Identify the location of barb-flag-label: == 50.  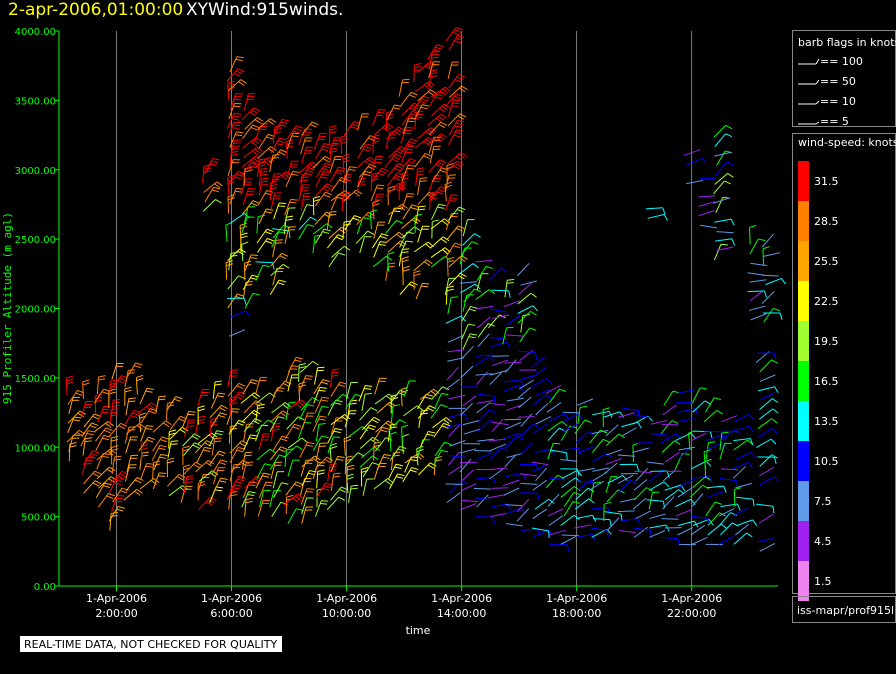
(838, 81).